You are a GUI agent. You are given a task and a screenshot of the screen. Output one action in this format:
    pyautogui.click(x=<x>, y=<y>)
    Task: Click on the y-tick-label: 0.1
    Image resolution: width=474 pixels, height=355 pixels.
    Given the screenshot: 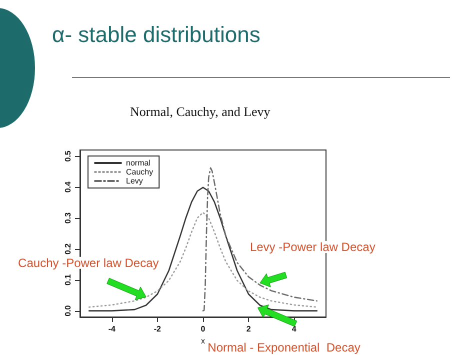 What is the action you would take?
    pyautogui.click(x=68, y=280)
    